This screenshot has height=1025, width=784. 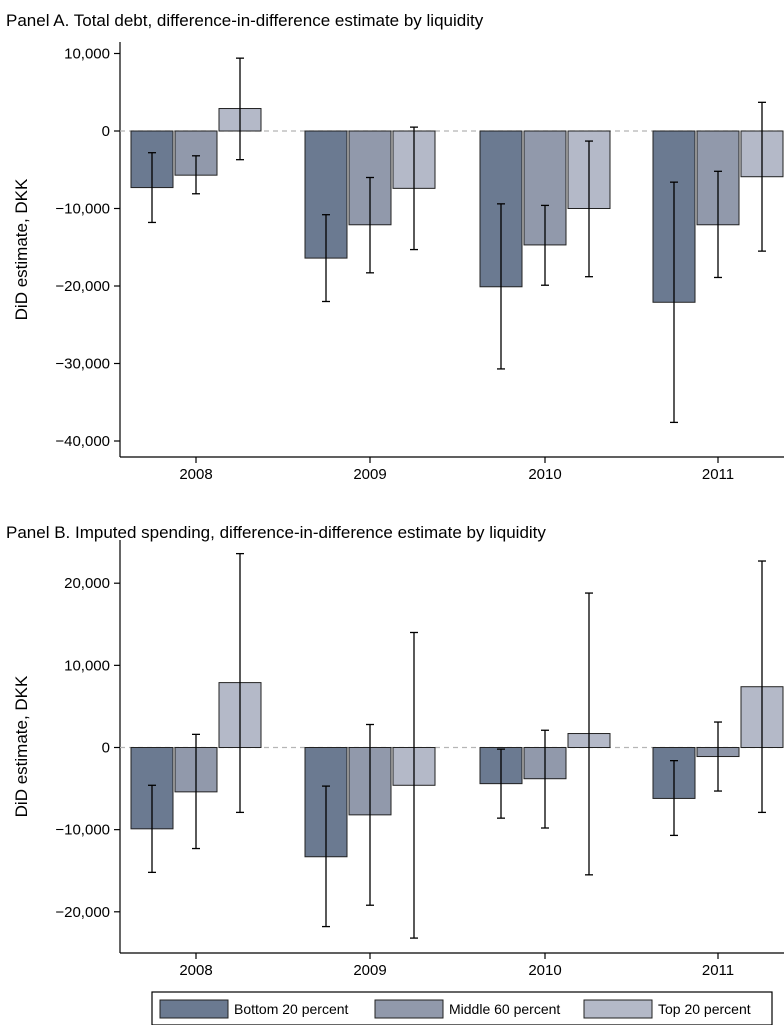 I want to click on legend-box, so click(x=462, y=1008).